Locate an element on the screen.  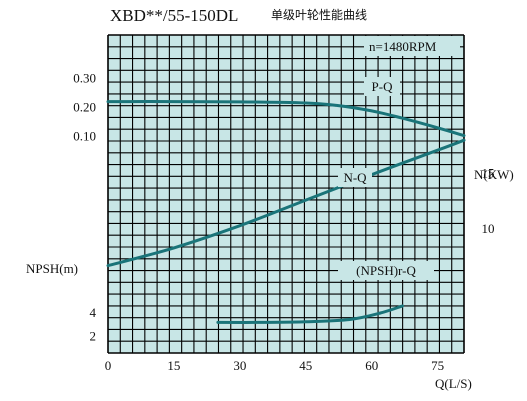
series-label-box-npsh-q is located at coordinates (386, 270).